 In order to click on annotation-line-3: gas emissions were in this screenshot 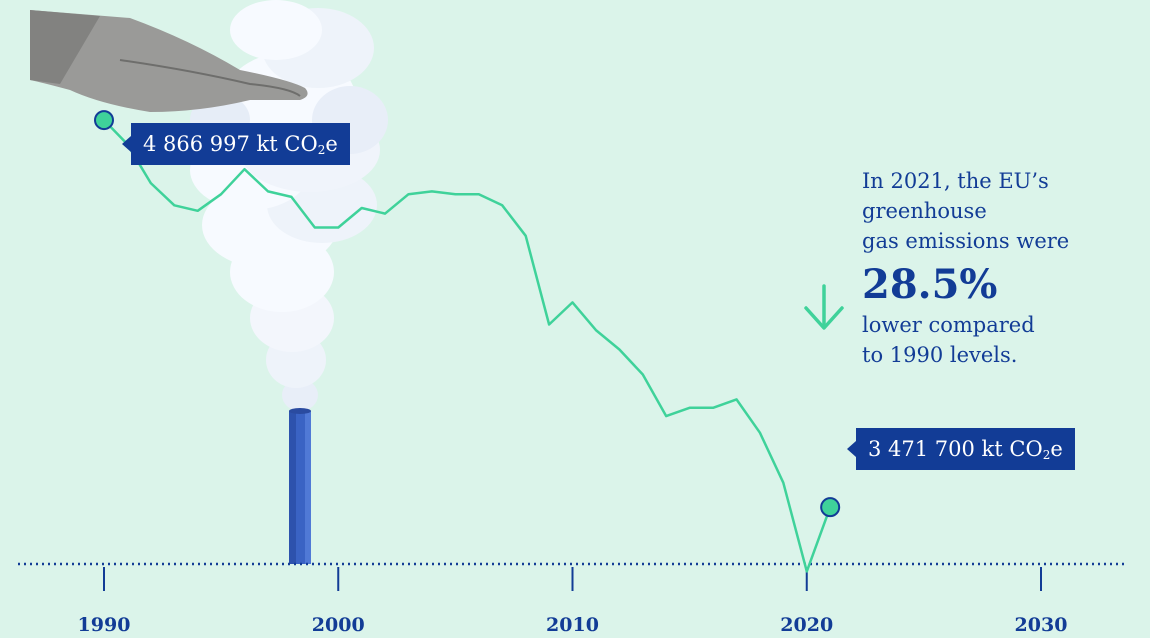, I will do `click(966, 241)`.